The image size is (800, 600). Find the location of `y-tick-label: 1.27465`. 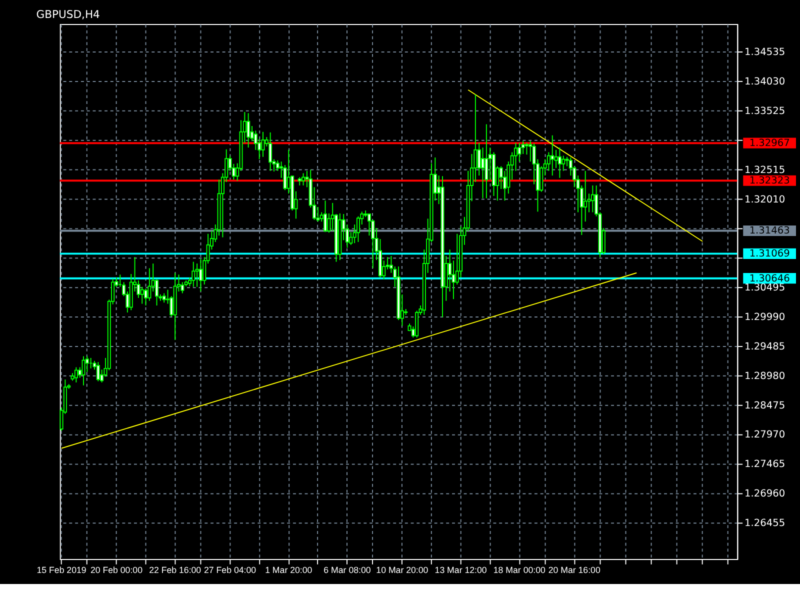

y-tick-label: 1.27465 is located at coordinates (765, 464).